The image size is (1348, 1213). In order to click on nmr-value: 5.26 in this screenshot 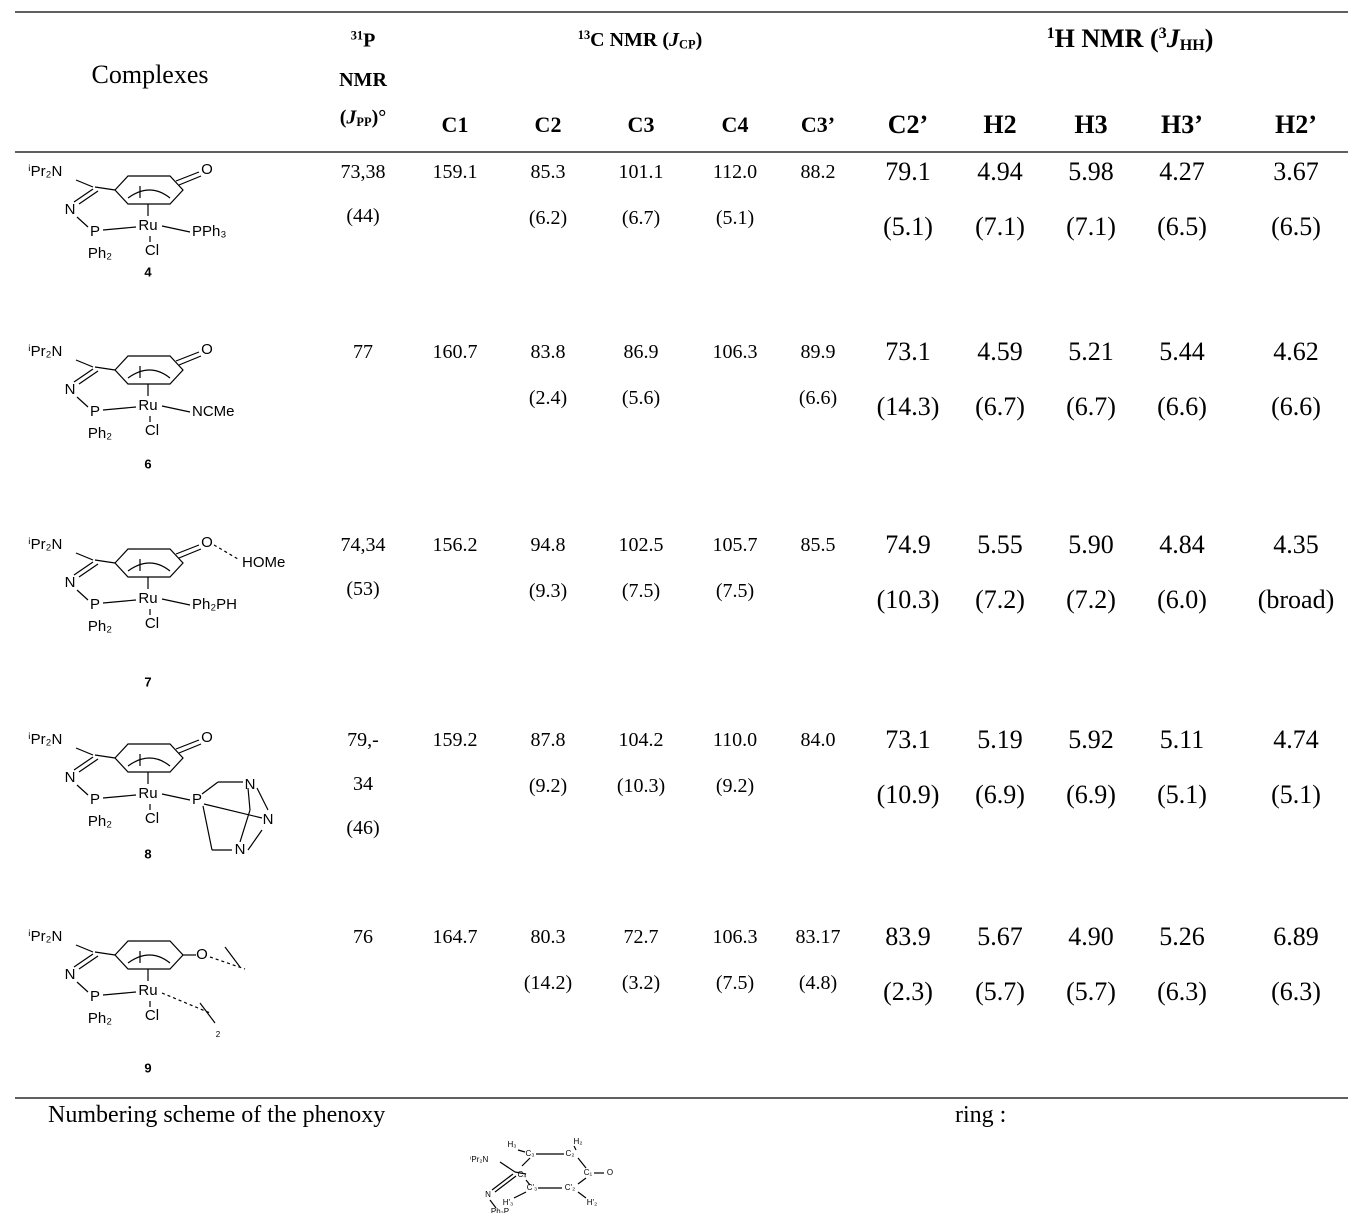, I will do `click(1182, 936)`.